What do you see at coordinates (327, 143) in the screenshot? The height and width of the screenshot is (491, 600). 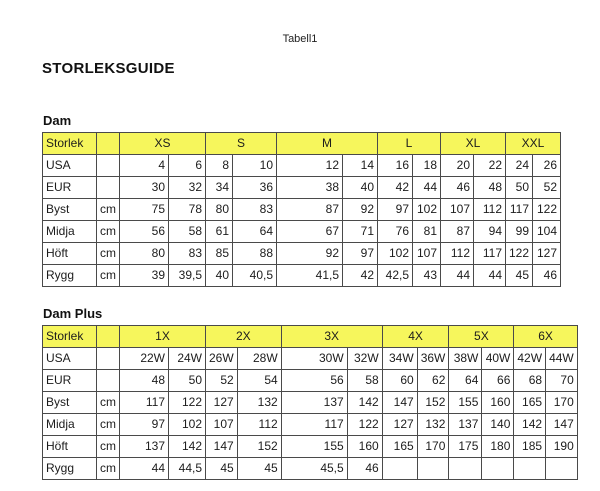 I see `size-group-header: M` at bounding box center [327, 143].